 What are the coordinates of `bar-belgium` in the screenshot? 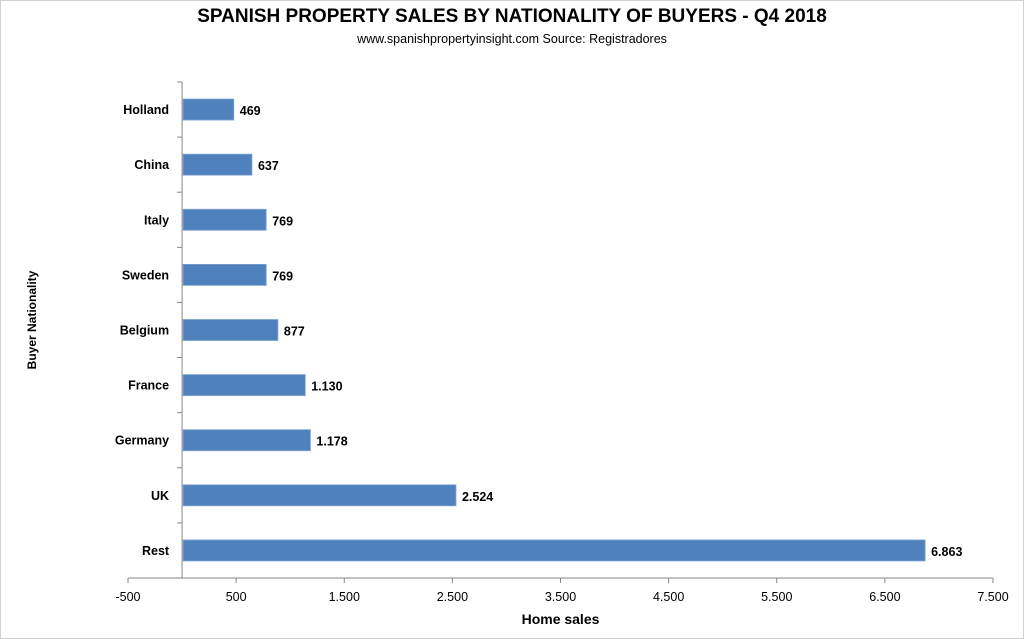 It's located at (230, 330).